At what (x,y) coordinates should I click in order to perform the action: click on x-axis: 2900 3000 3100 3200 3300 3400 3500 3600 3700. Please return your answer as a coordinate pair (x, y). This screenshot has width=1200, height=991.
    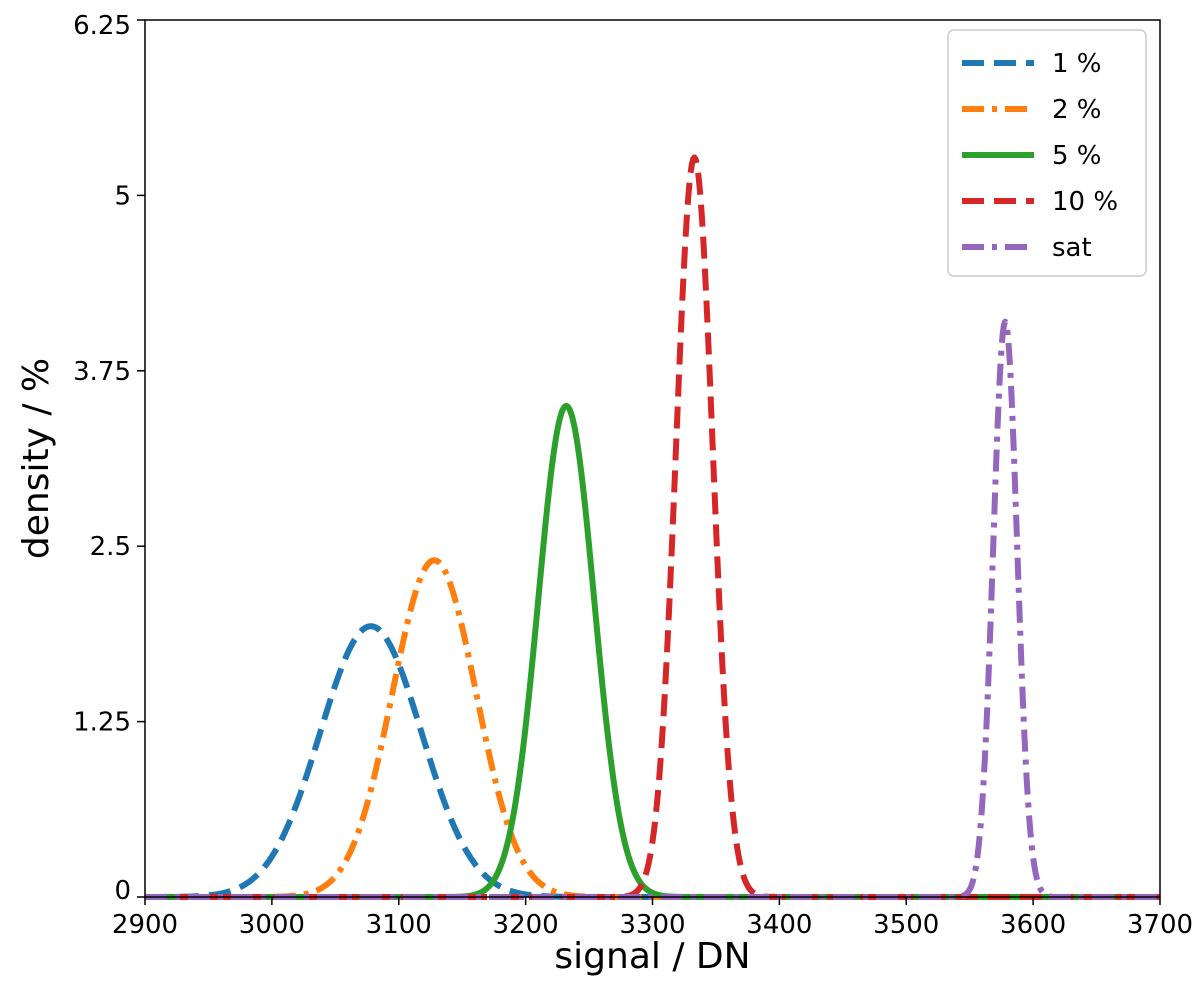
    Looking at the image, I should click on (652, 918).